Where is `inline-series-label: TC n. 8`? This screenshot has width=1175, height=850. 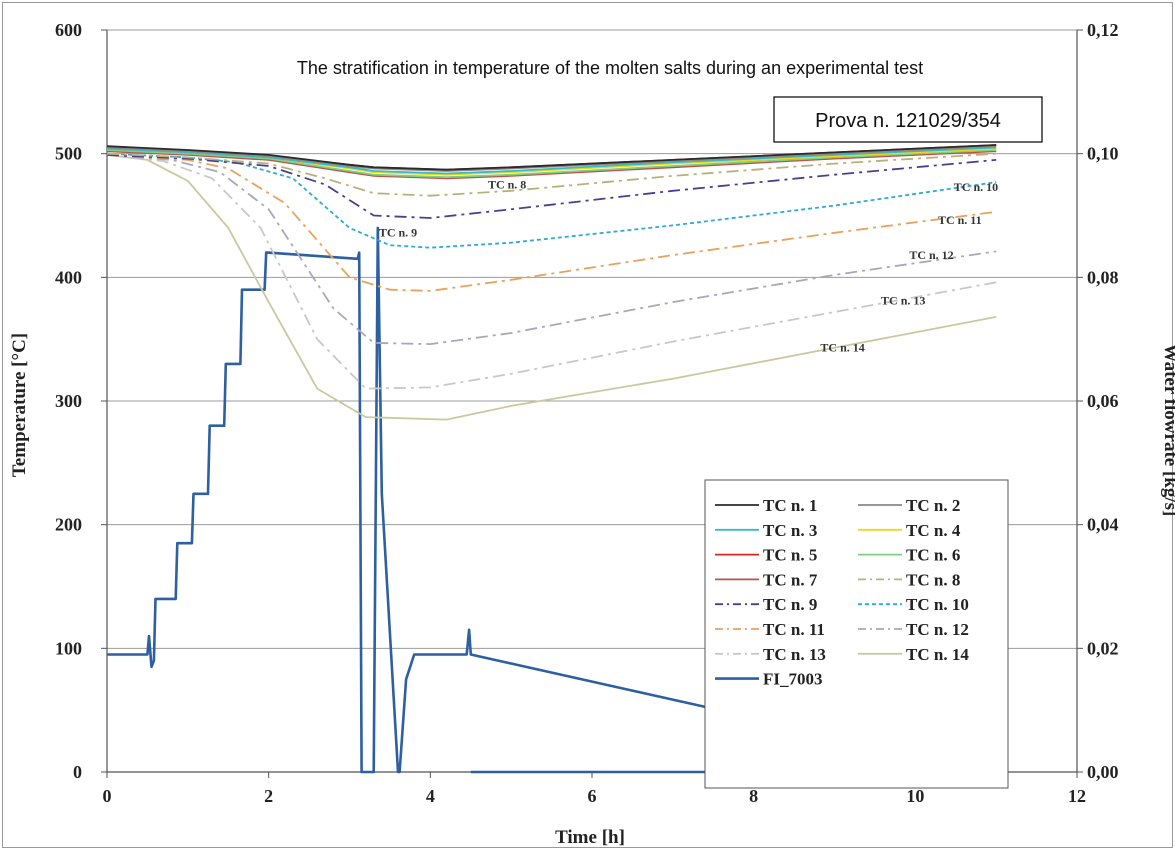 inline-series-label: TC n. 8 is located at coordinates (507, 184).